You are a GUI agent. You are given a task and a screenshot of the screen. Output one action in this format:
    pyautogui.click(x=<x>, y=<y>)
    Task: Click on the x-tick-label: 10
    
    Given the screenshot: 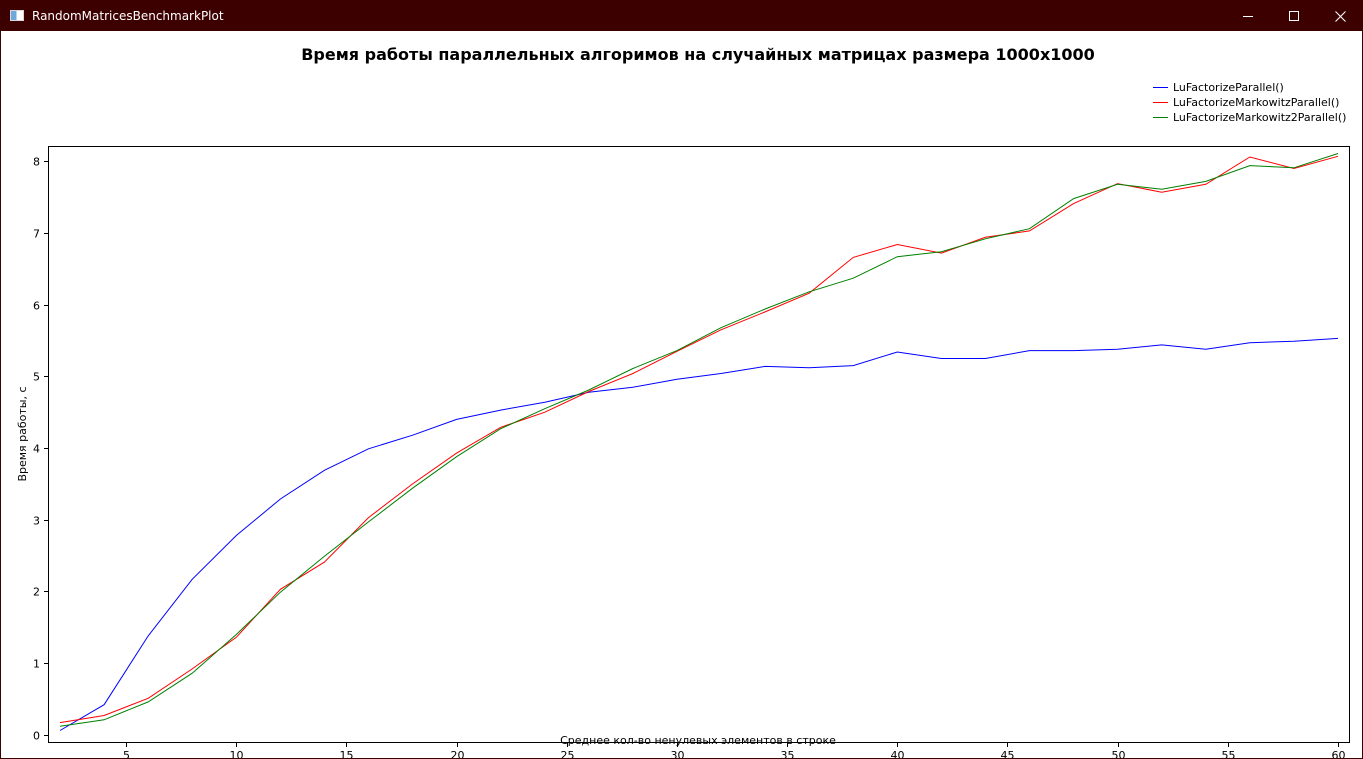 What is the action you would take?
    pyautogui.click(x=237, y=753)
    